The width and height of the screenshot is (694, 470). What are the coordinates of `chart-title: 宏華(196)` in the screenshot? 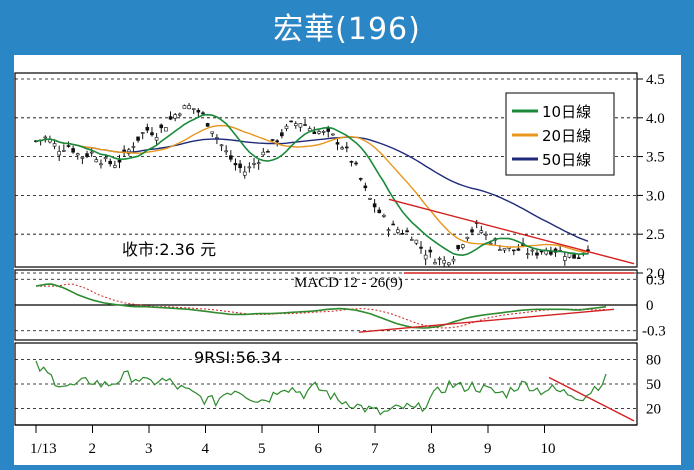 It's located at (347, 29).